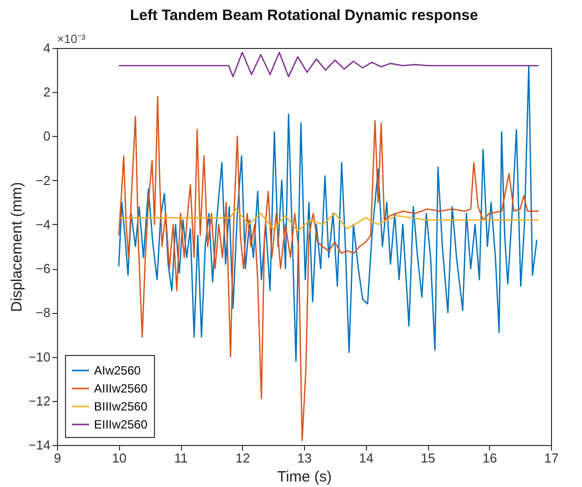 This screenshot has width=582, height=487. I want to click on x-tick-label: 11, so click(181, 458).